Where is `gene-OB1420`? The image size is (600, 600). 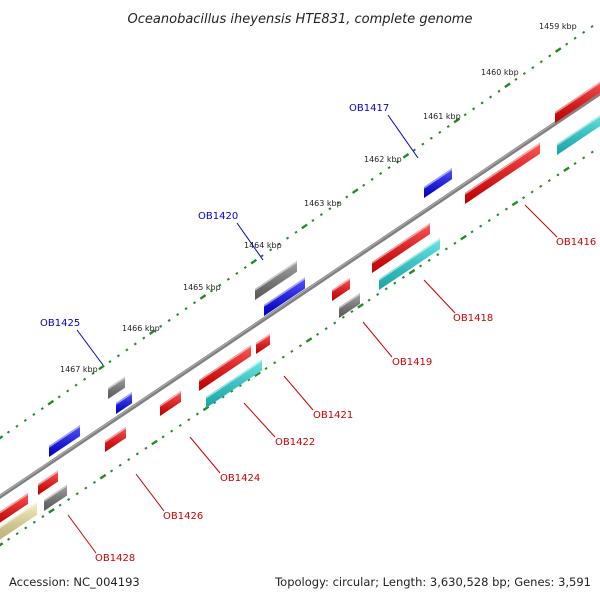 gene-OB1420 is located at coordinates (276, 280).